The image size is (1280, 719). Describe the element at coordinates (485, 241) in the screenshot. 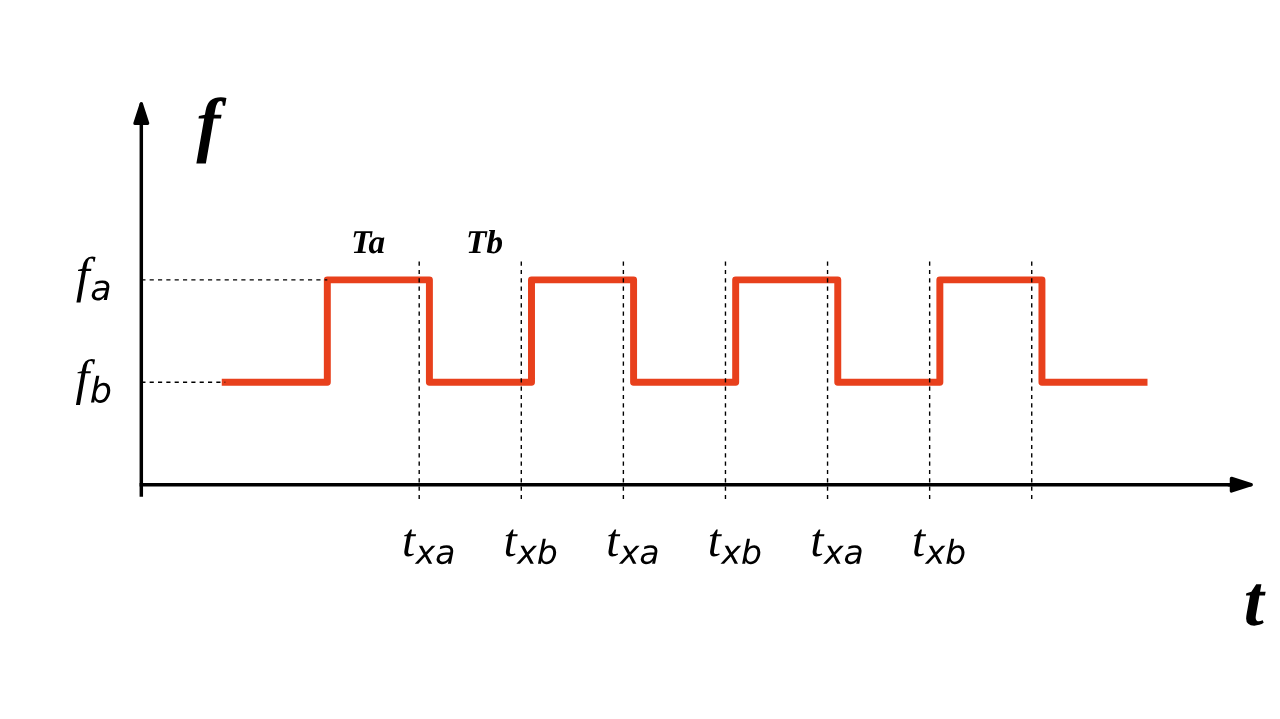

I see `text: Tb` at that location.